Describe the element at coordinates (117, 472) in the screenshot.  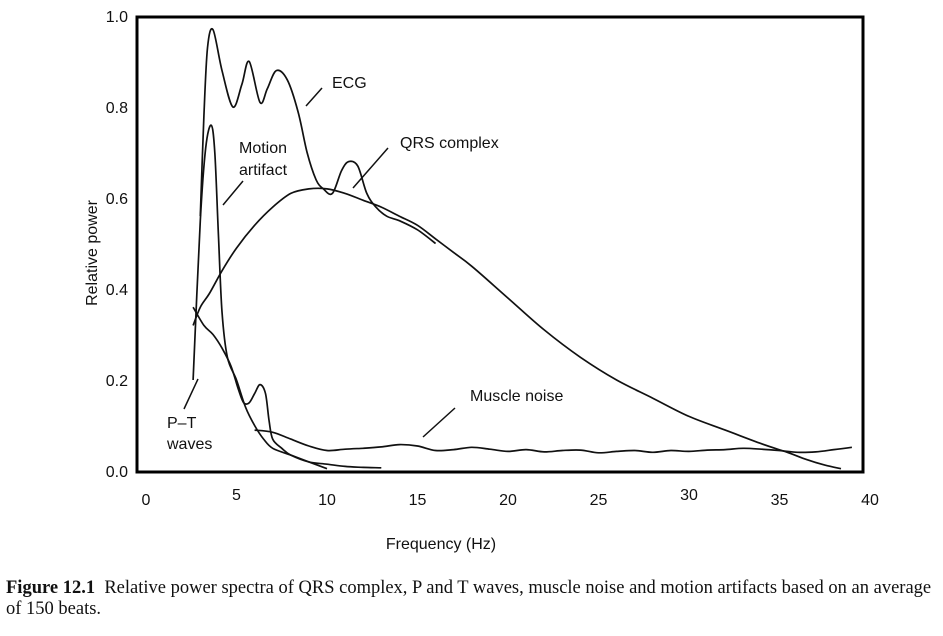
I see `y-tick-label: 0.0` at that location.